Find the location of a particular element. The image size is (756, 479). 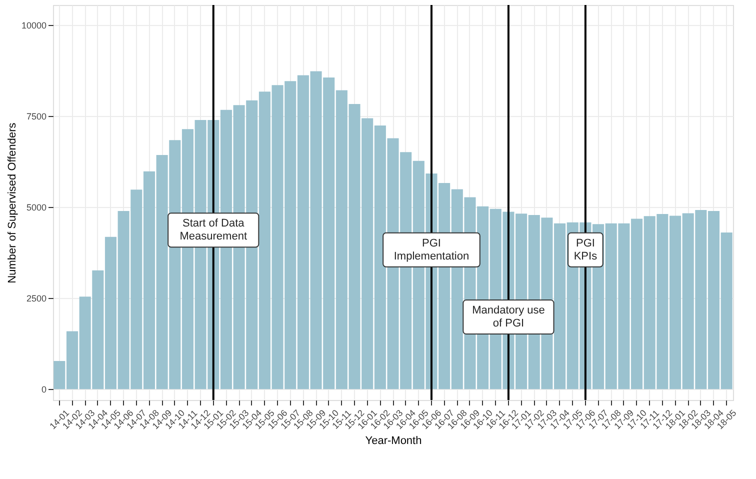

ref-line-label: Start of Data Measurement is located at coordinates (214, 230).